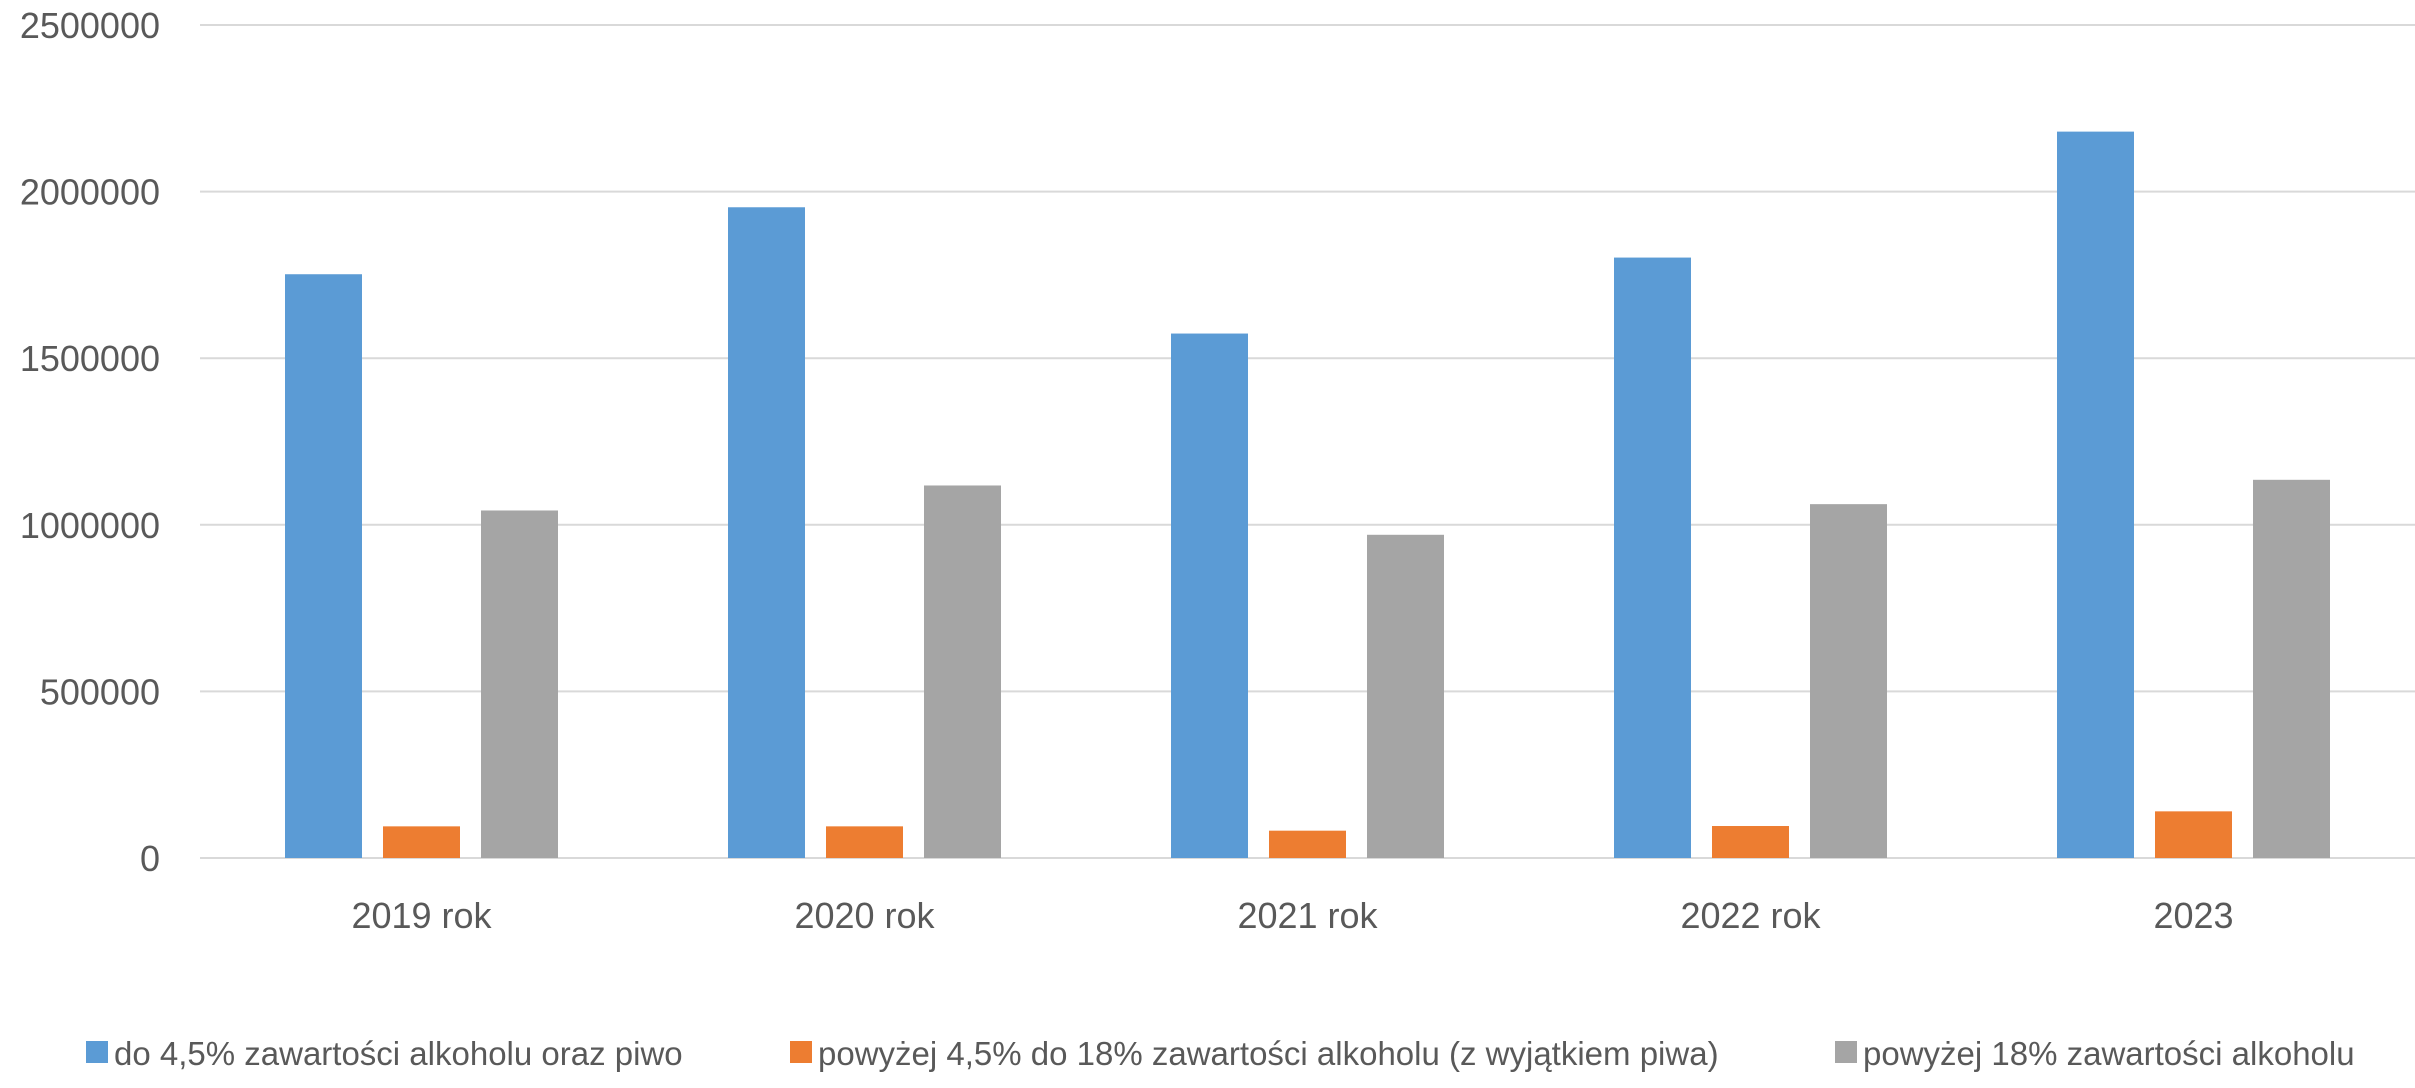 The height and width of the screenshot is (1088, 2415). Describe the element at coordinates (90, 358) in the screenshot. I see `y-tick-label: 1500000` at that location.